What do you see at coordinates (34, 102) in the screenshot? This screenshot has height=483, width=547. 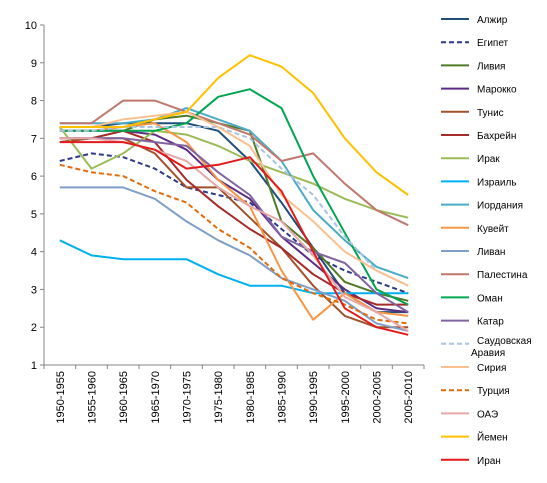 I see `y-tick-label: 8` at bounding box center [34, 102].